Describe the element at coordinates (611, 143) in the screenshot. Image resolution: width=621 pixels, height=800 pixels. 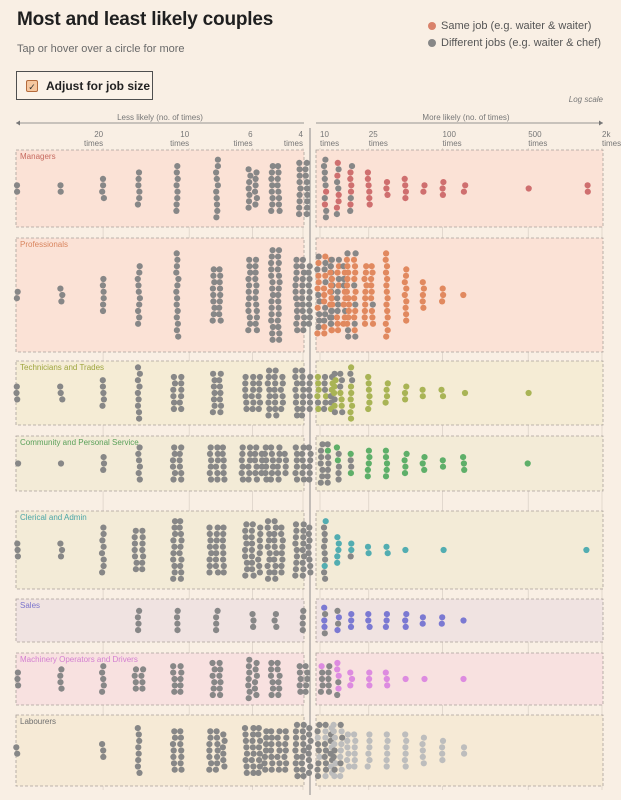
I see `right-tick-unit: times` at that location.